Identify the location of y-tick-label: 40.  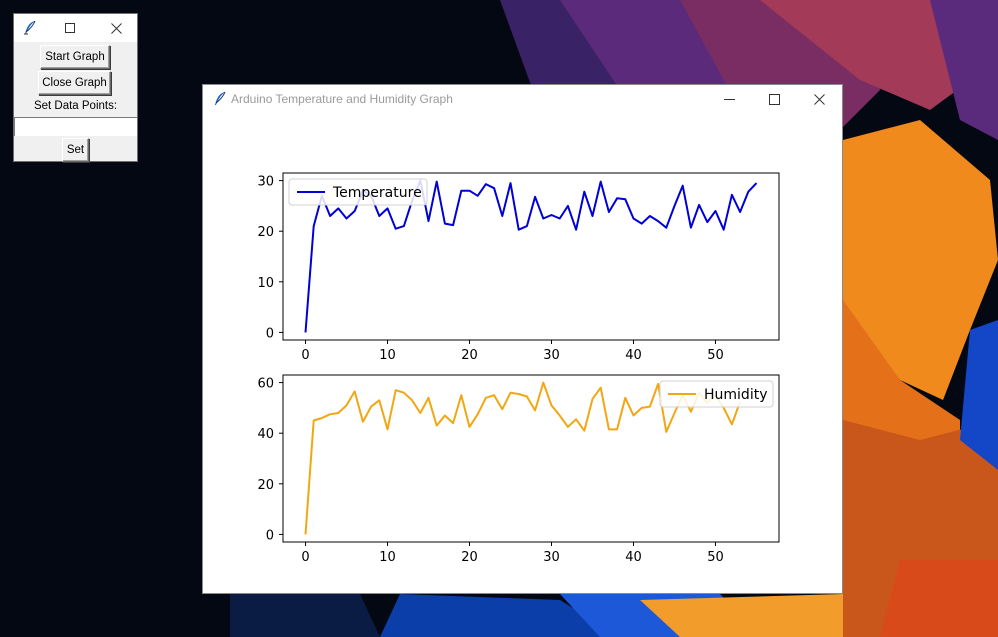
(265, 434).